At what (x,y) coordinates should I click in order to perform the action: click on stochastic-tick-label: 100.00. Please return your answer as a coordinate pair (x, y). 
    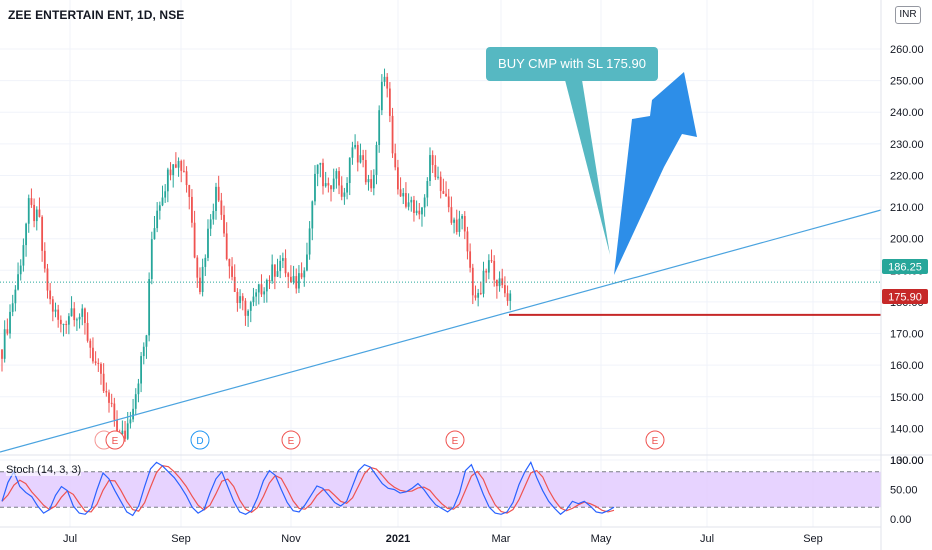
    Looking at the image, I should click on (907, 461).